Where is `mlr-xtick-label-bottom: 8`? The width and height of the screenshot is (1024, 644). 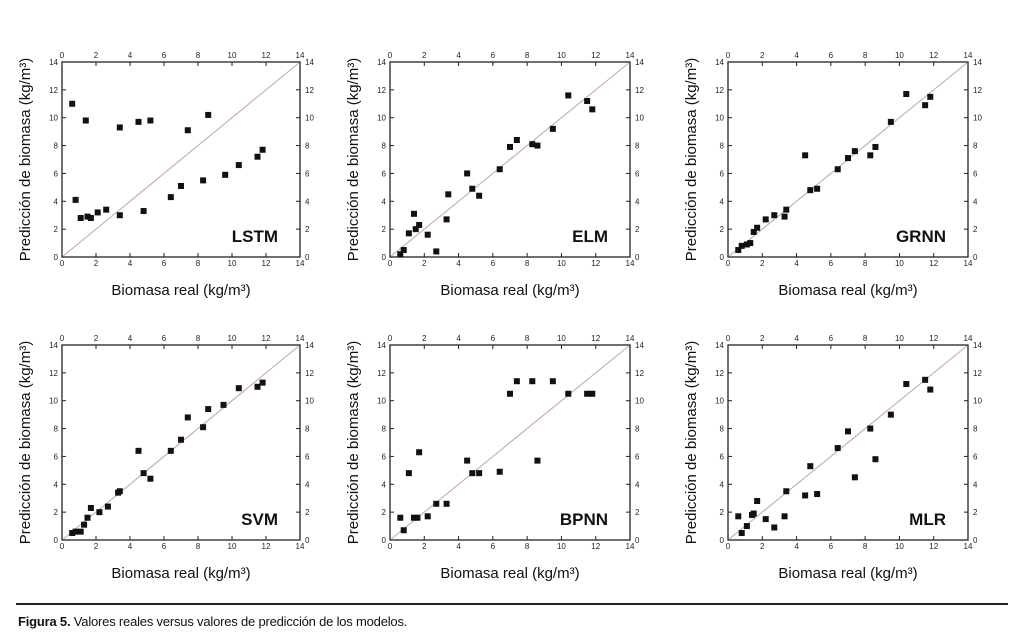 mlr-xtick-label-bottom: 8 is located at coordinates (865, 546).